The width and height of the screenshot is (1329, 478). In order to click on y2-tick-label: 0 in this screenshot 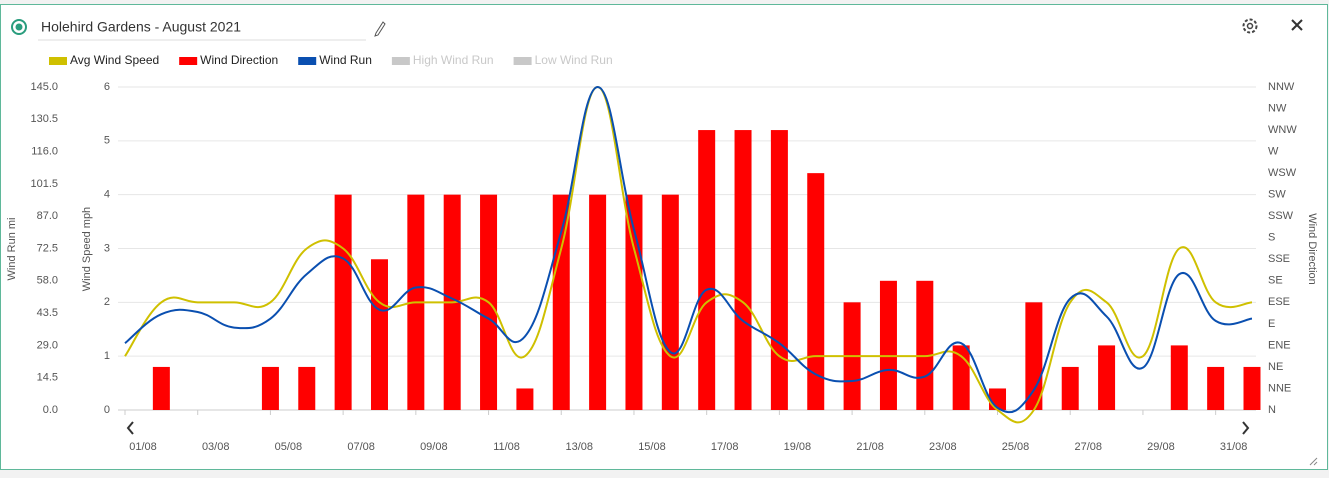, I will do `click(107, 410)`.